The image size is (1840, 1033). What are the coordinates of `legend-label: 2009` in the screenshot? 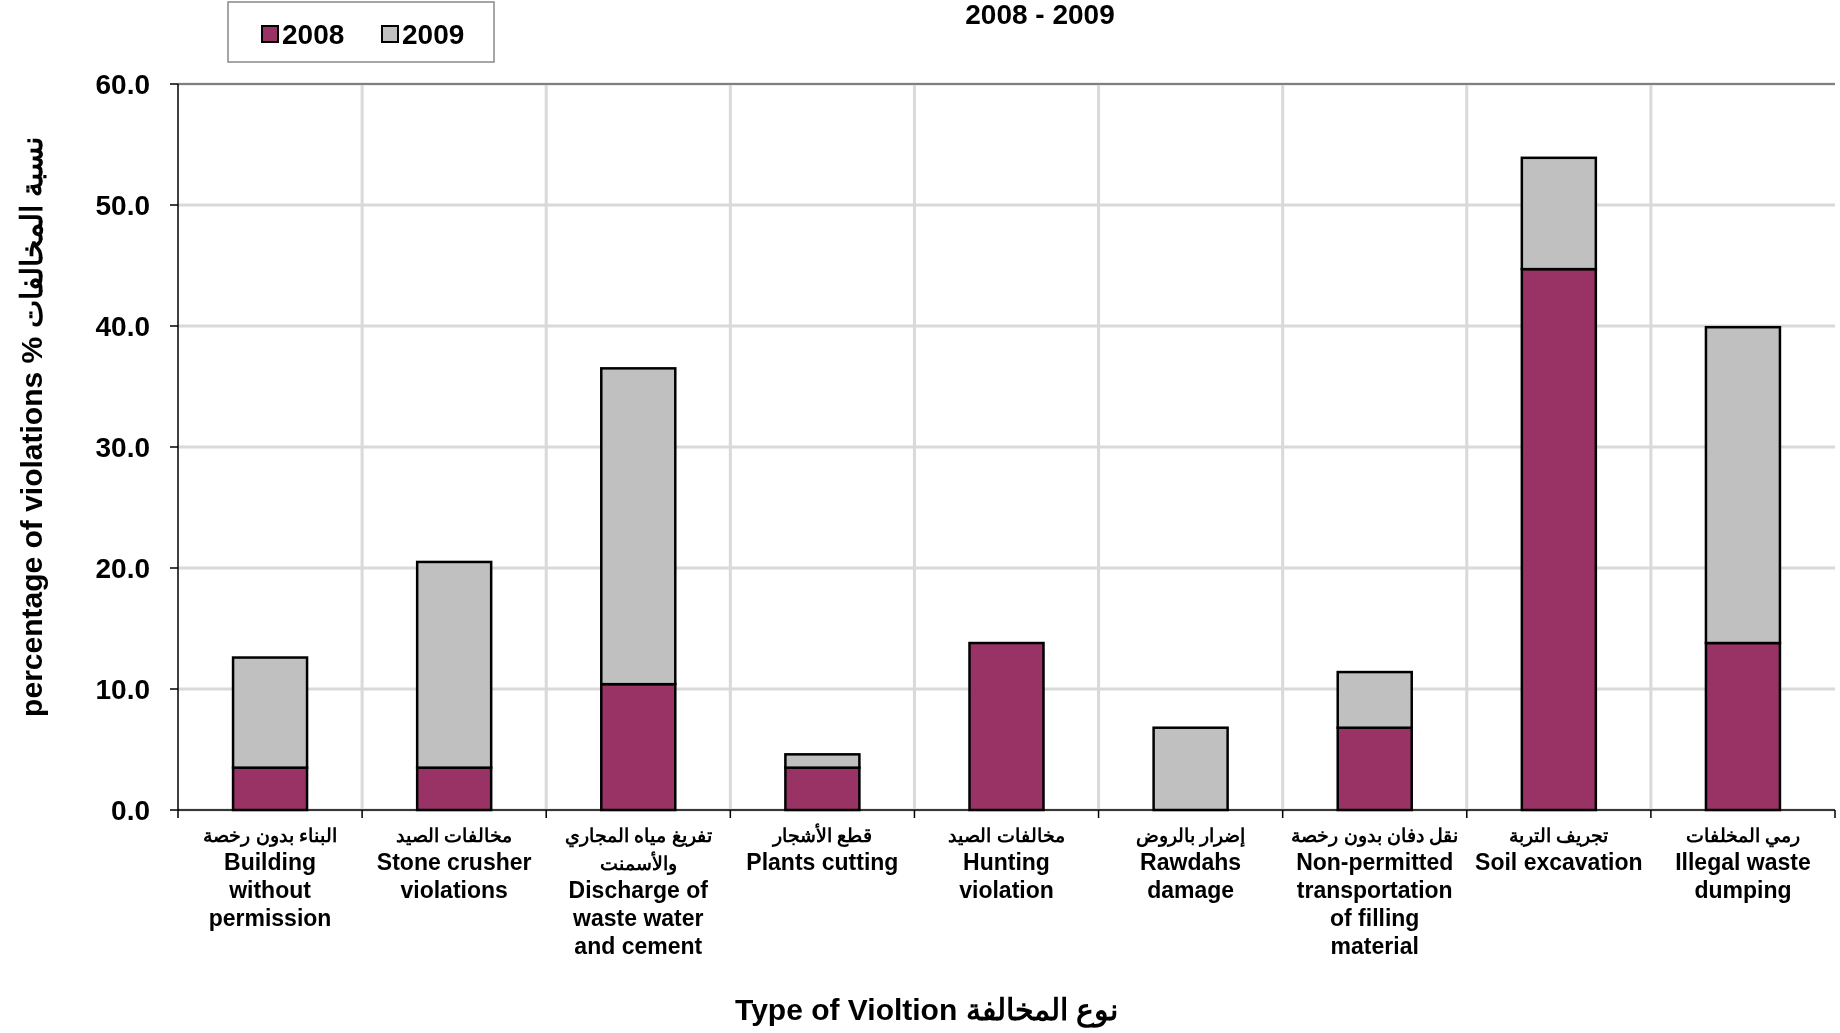 It's located at (433, 34).